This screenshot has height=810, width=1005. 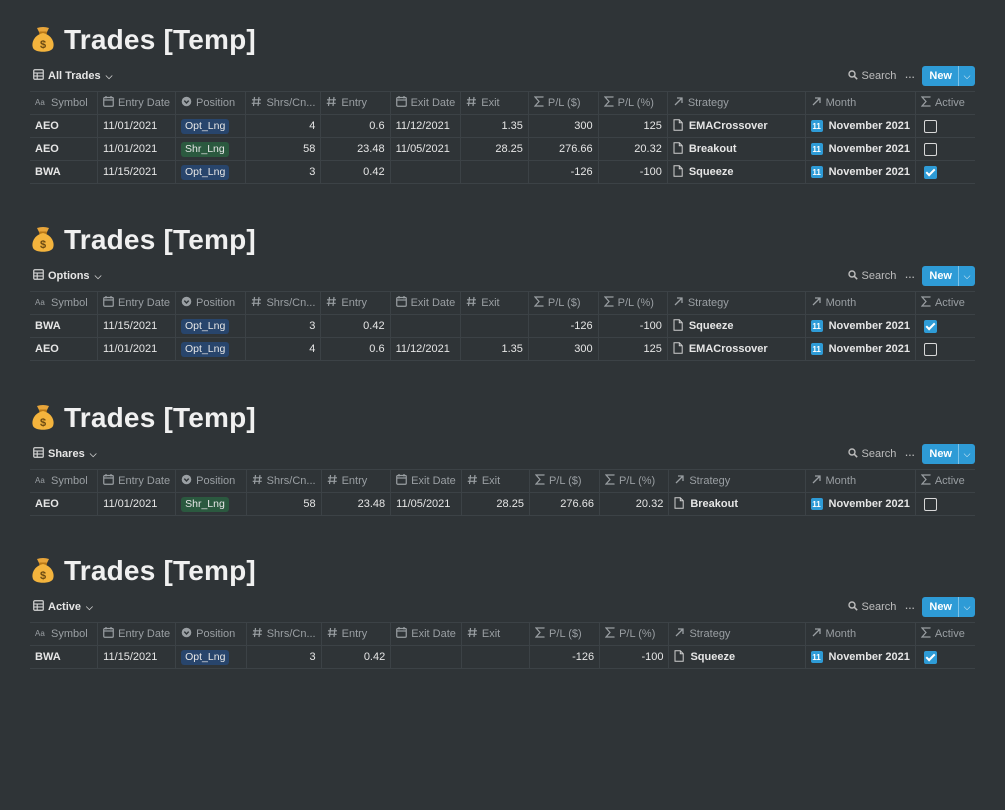 I want to click on cell-entry: 23.48, so click(x=356, y=504).